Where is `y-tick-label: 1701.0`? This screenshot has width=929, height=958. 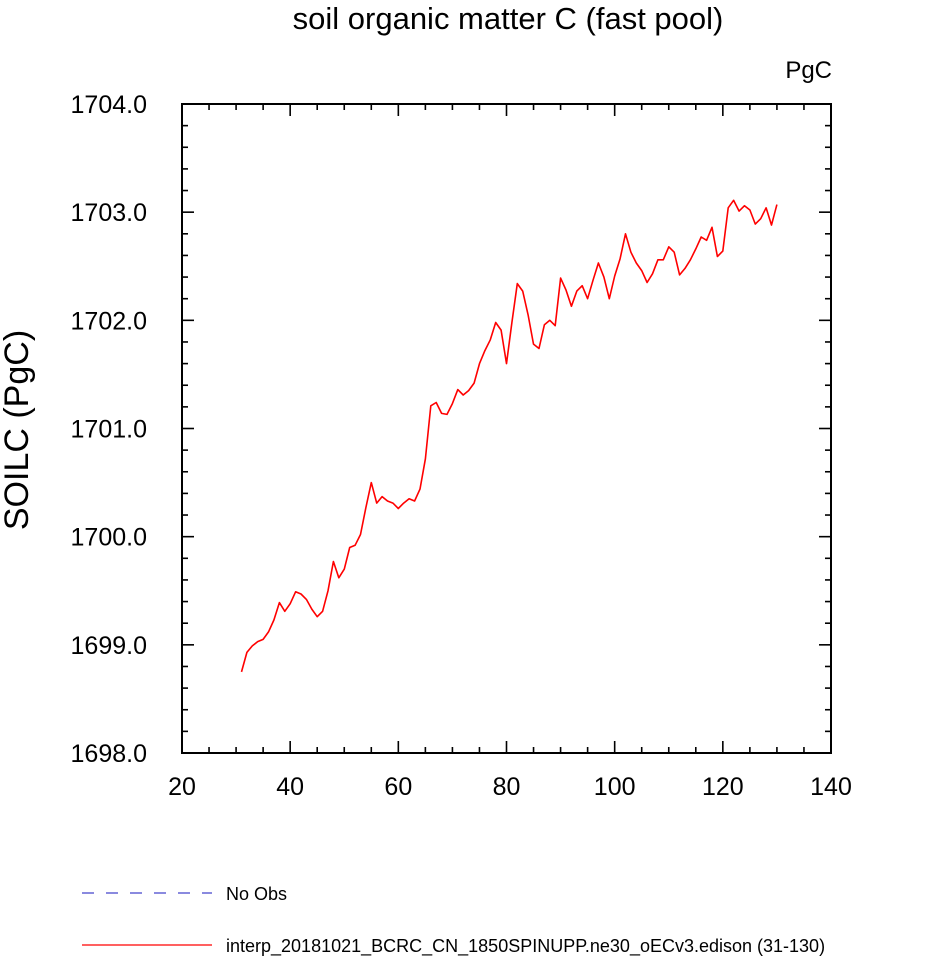 y-tick-label: 1701.0 is located at coordinates (109, 430).